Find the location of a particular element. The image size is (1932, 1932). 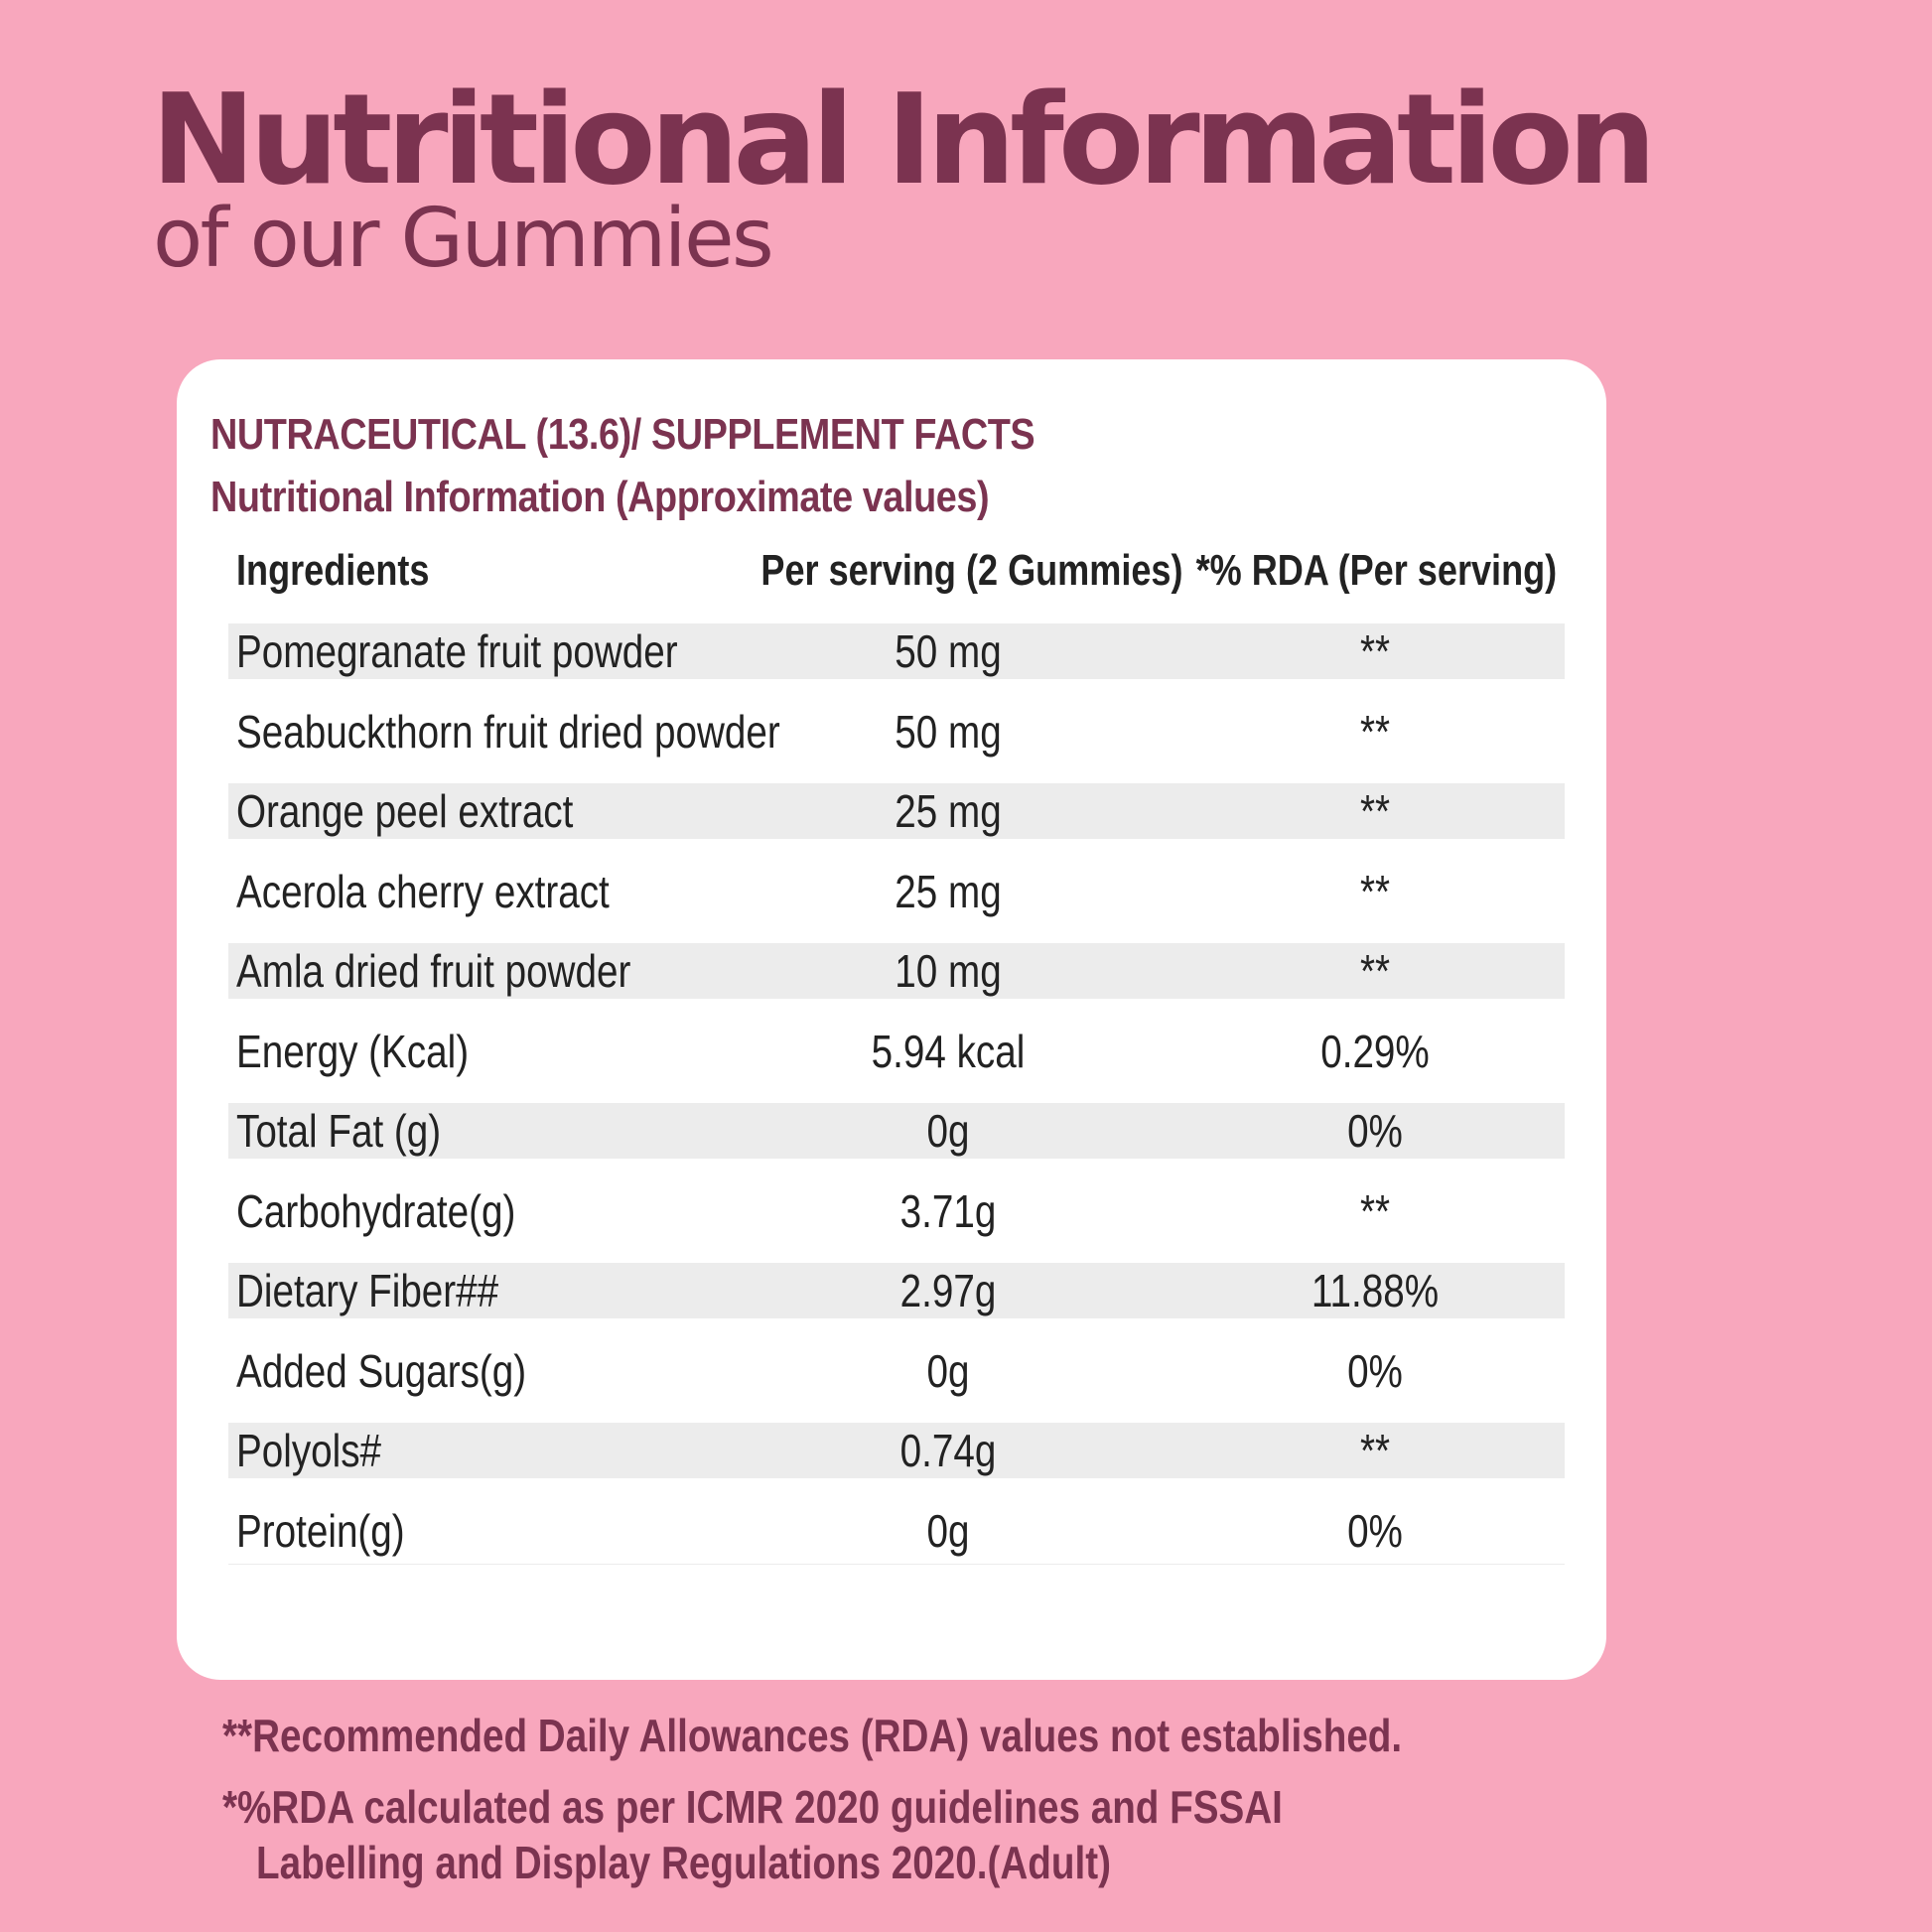

ingredient-name: Polyols# is located at coordinates (309, 1451).